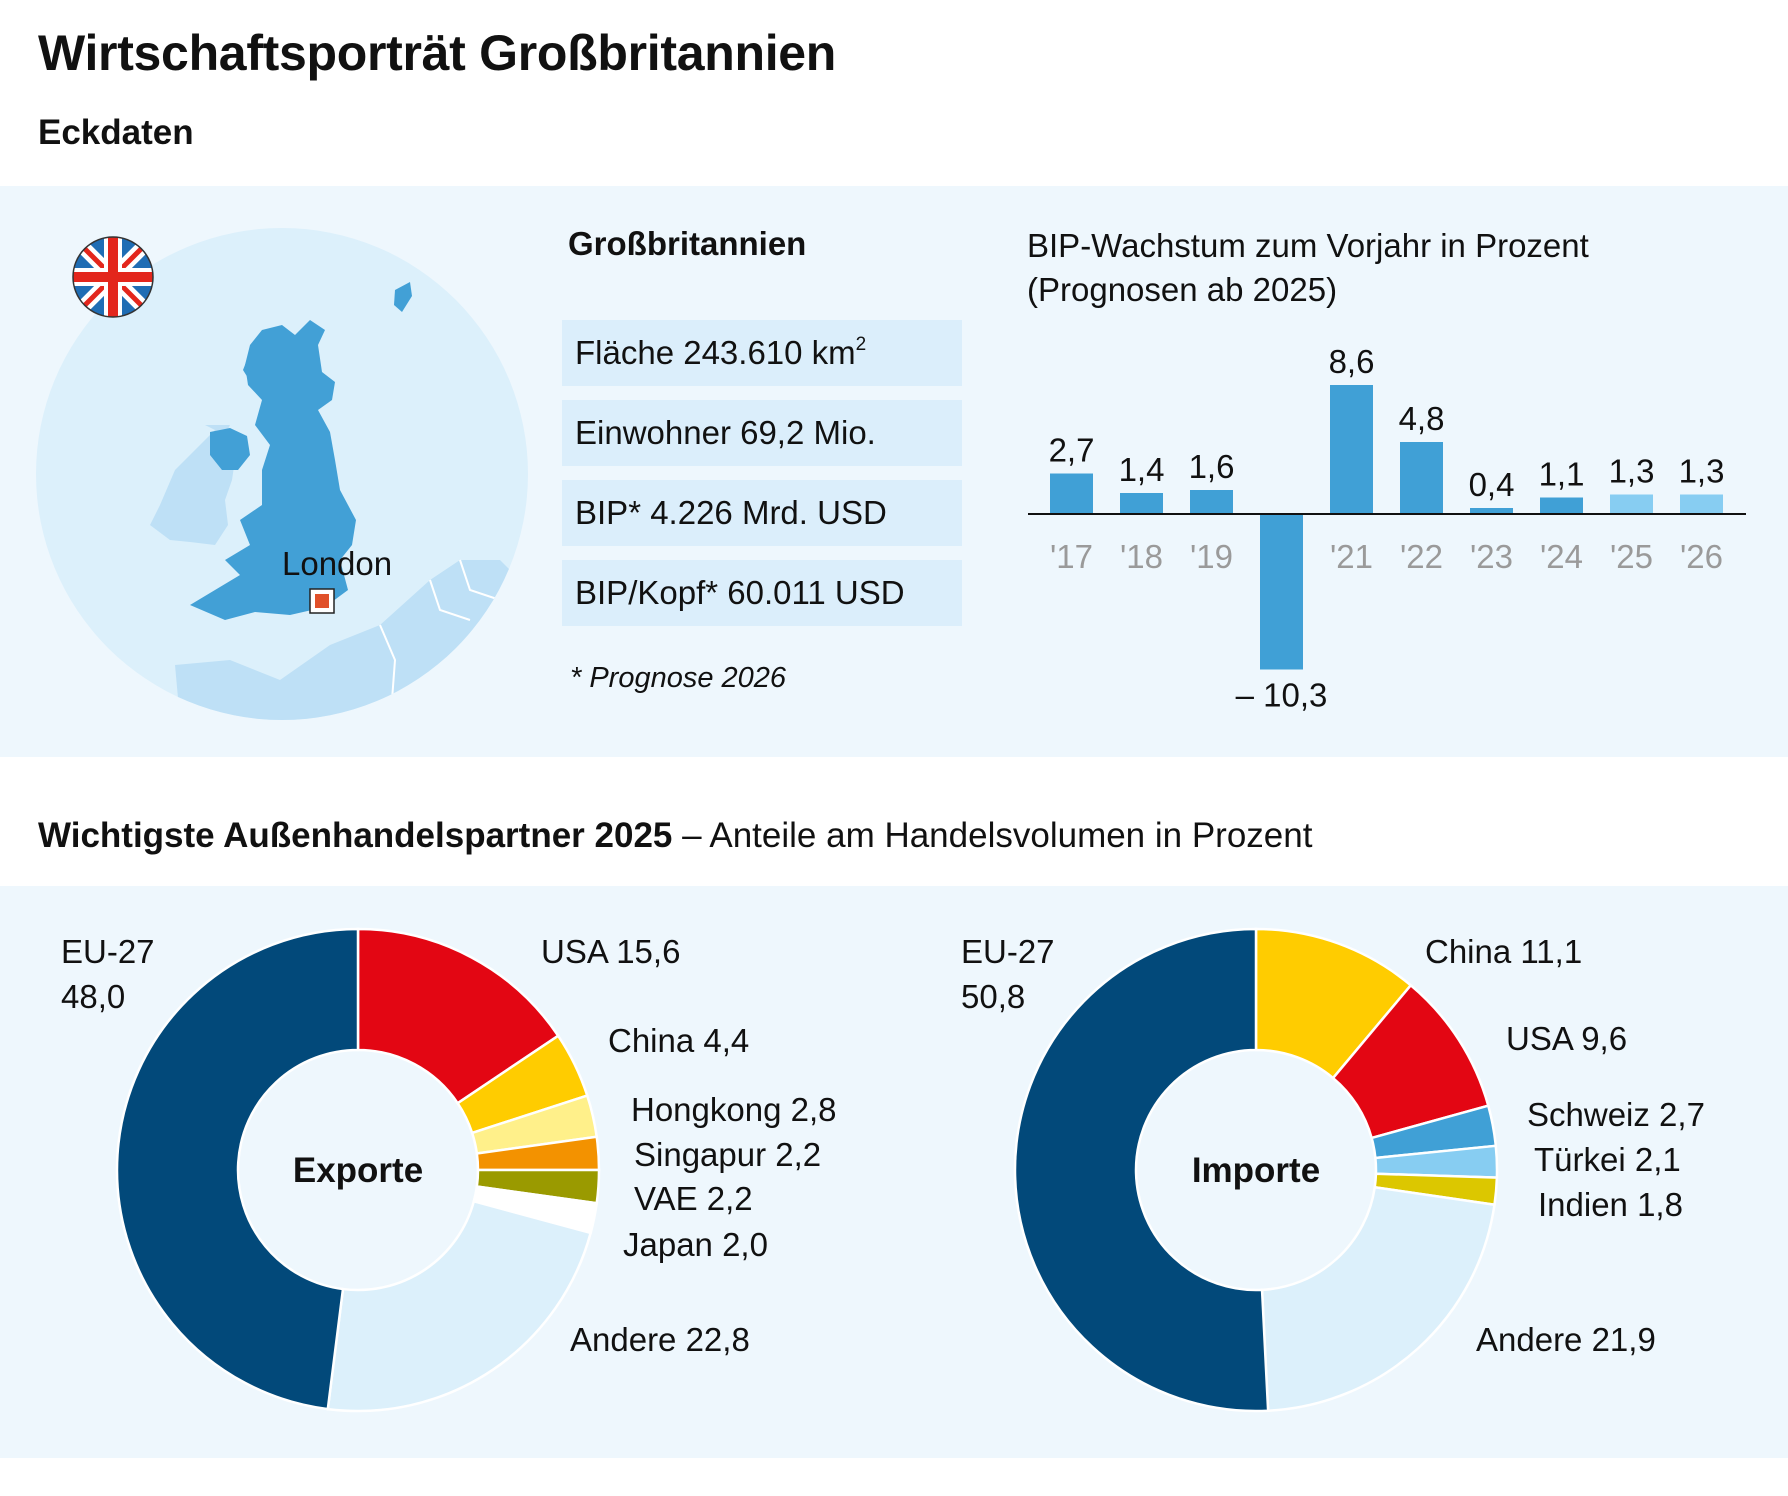 The height and width of the screenshot is (1496, 1788). I want to click on fact-area: Fläche 243.610 km2, so click(762, 353).